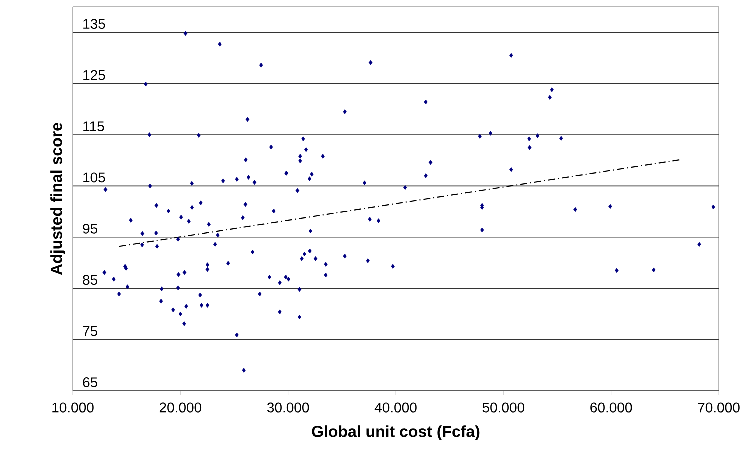  What do you see at coordinates (611, 407) in the screenshot?
I see `x-tick-label: 60.000` at bounding box center [611, 407].